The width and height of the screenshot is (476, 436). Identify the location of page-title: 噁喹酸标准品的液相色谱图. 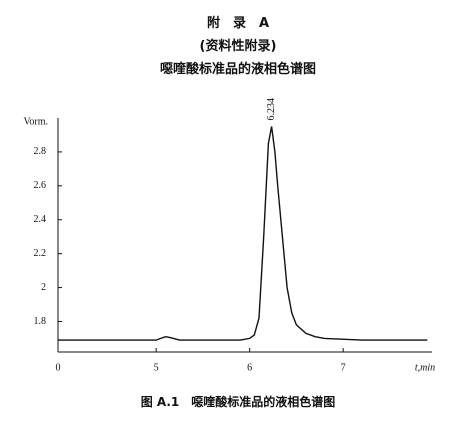
(237, 69).